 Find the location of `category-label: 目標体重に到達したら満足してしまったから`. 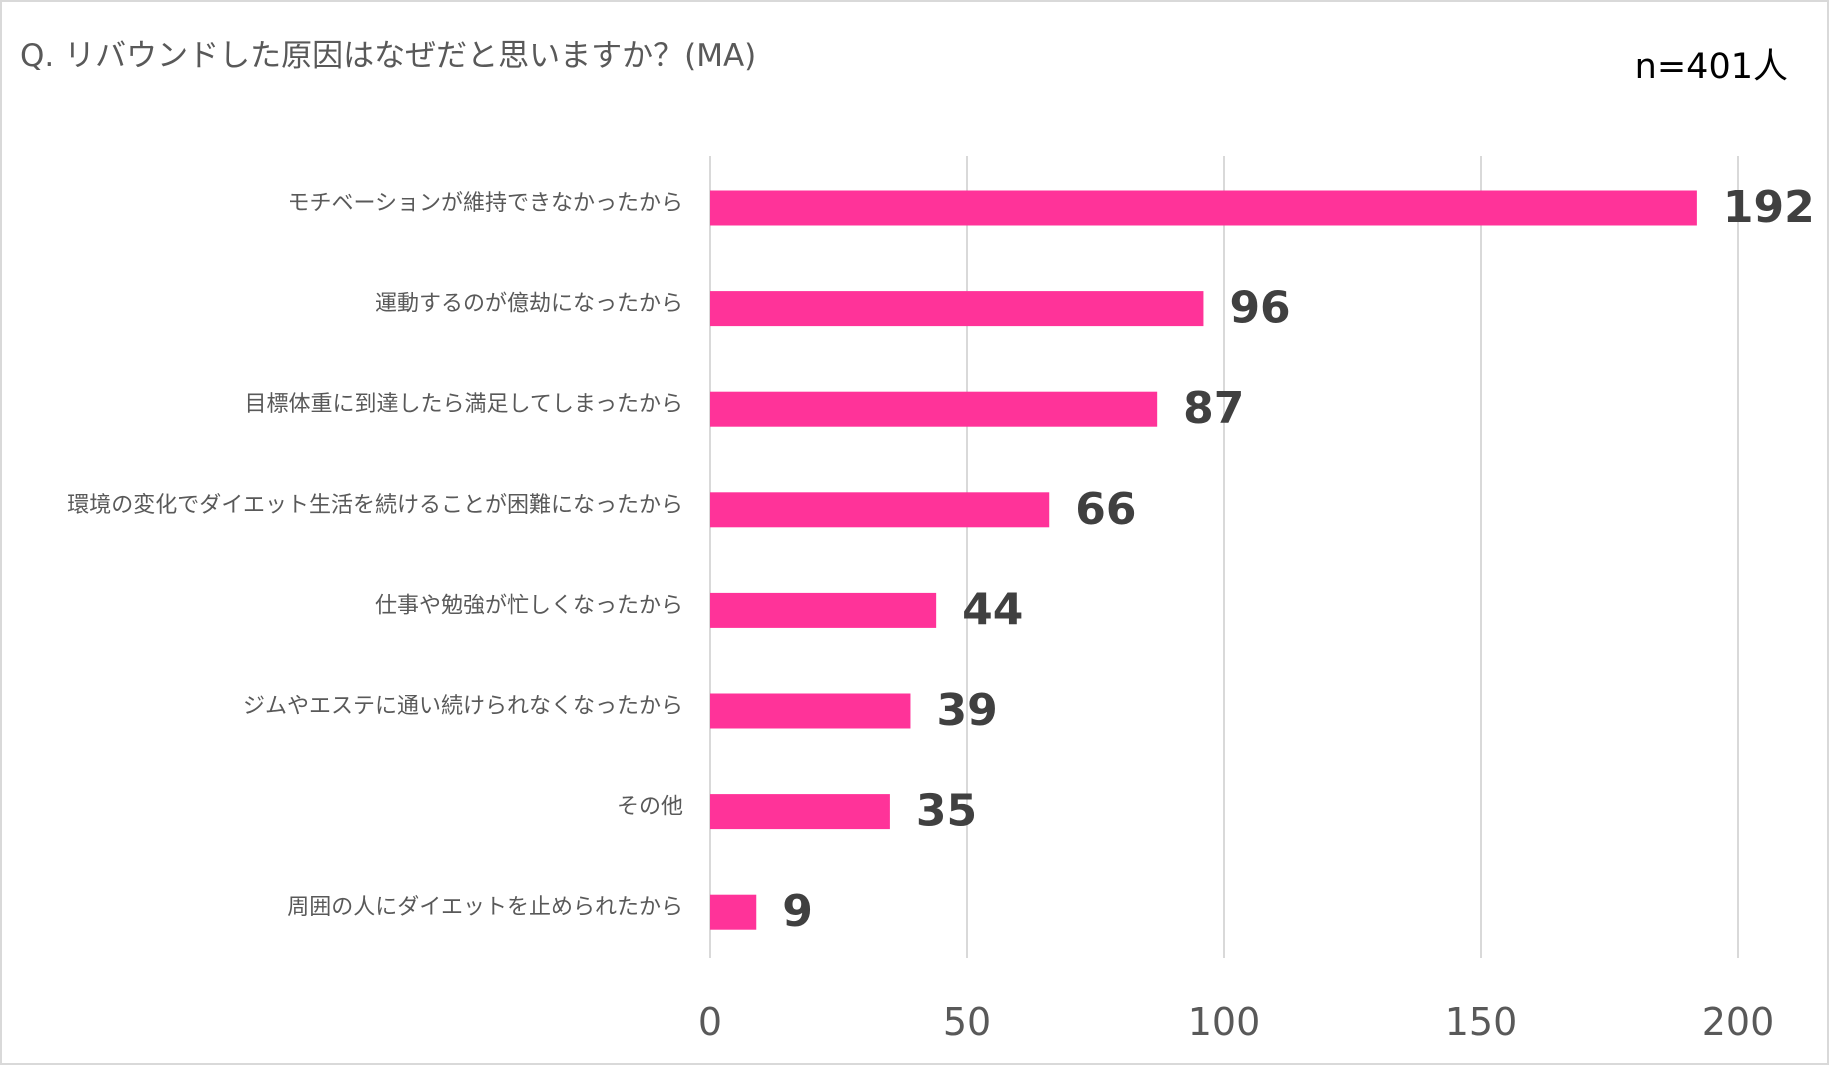

category-label: 目標体重に到達したら満足してしまったから is located at coordinates (464, 404).